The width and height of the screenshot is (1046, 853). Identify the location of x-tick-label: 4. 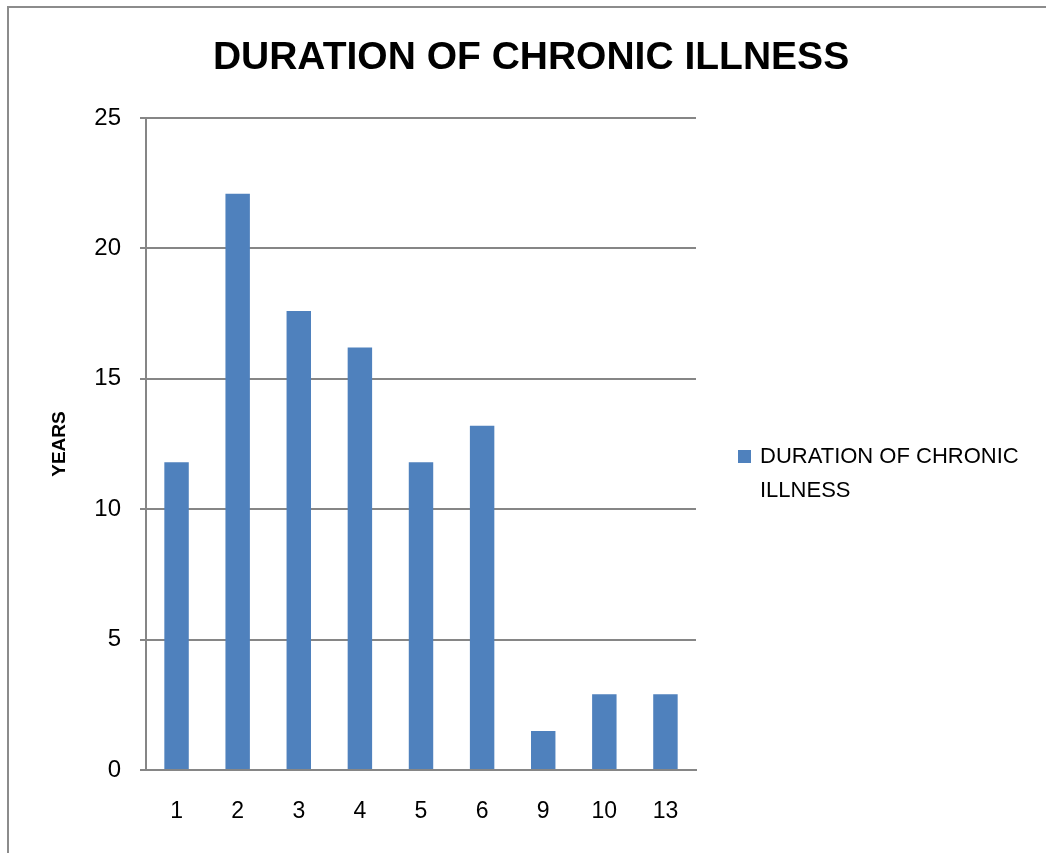
(360, 810).